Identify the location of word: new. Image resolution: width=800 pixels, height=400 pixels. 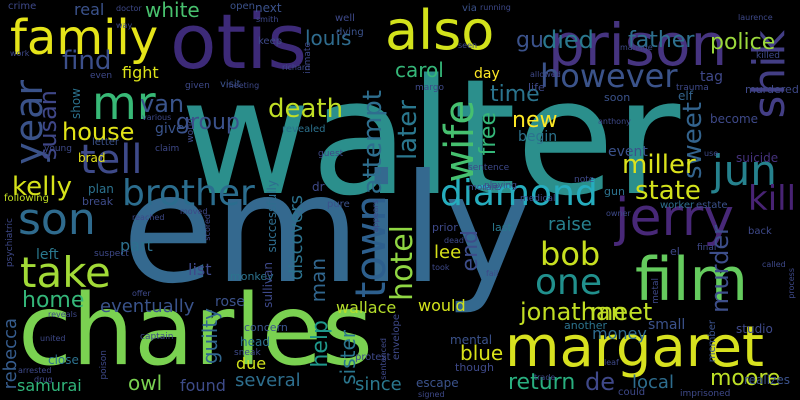
(535, 120).